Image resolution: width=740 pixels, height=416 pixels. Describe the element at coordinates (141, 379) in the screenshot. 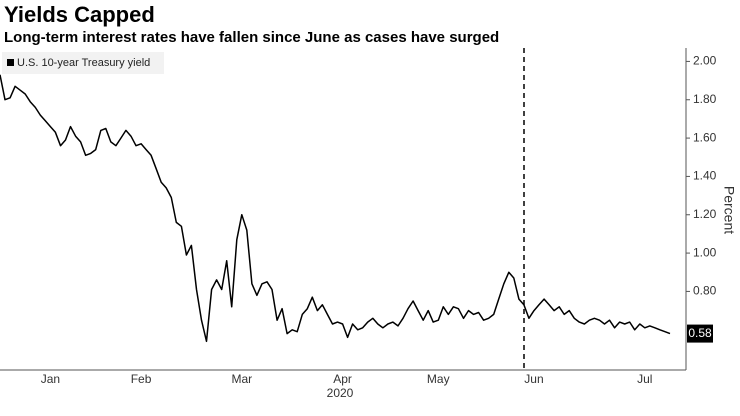

I see `x-tick-label: Feb` at that location.